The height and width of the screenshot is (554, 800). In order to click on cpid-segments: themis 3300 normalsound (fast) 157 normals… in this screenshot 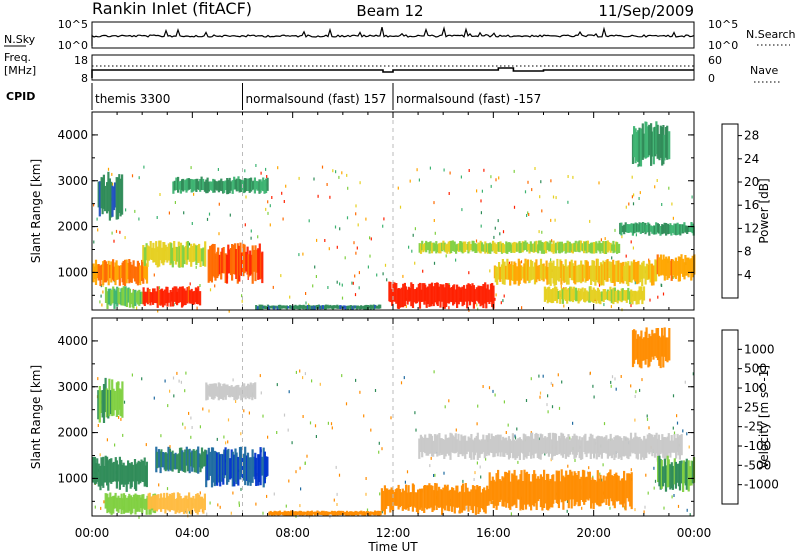, I will do `click(316, 96)`.